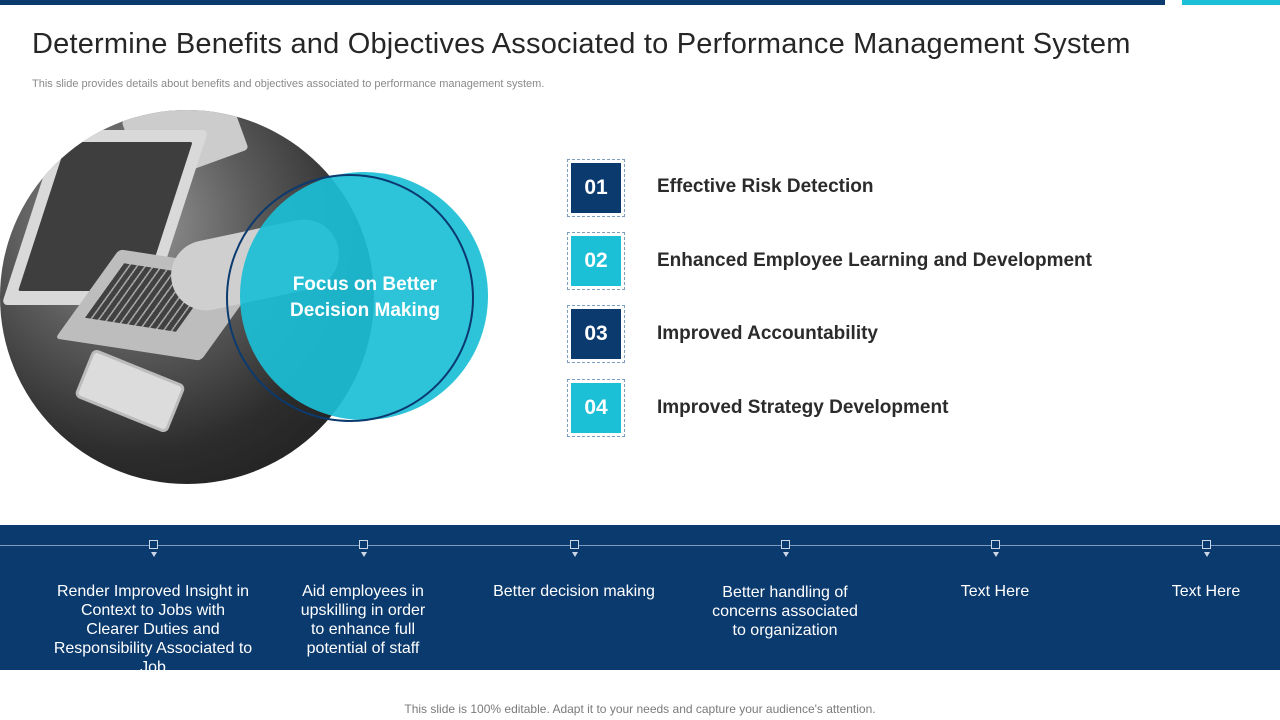  What do you see at coordinates (596, 188) in the screenshot?
I see `number-badge-01: 01` at bounding box center [596, 188].